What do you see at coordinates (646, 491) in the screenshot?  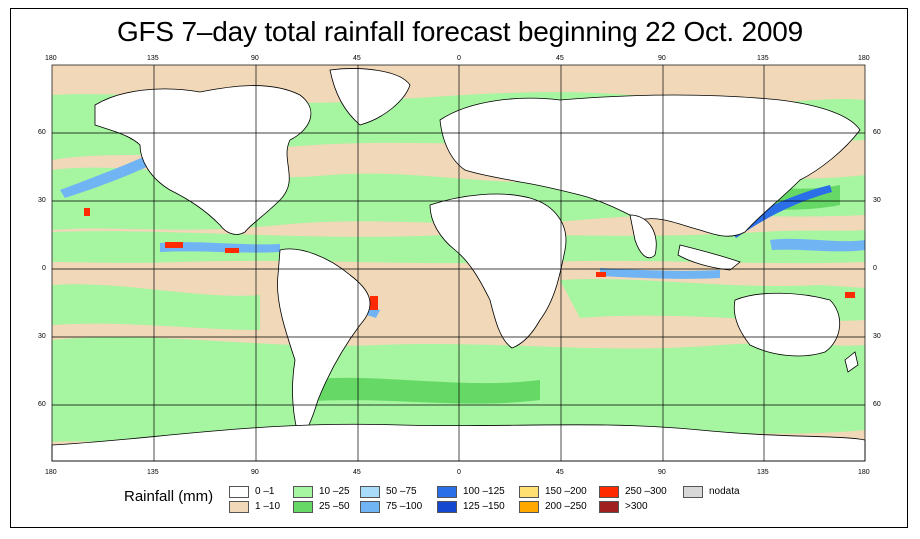 I see `legend-item-label: 250 –300` at bounding box center [646, 491].